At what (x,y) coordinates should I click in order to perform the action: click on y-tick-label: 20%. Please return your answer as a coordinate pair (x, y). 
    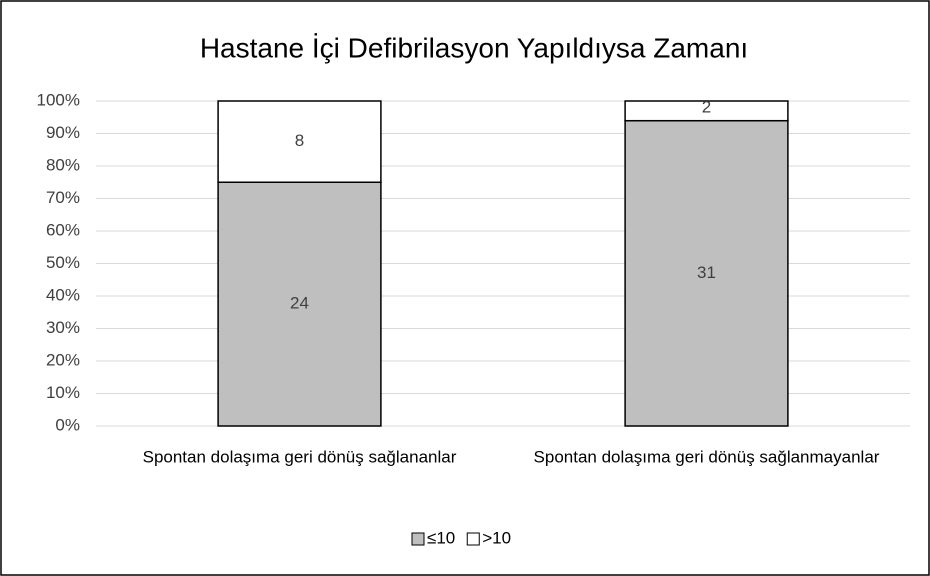
    Looking at the image, I should click on (63, 359).